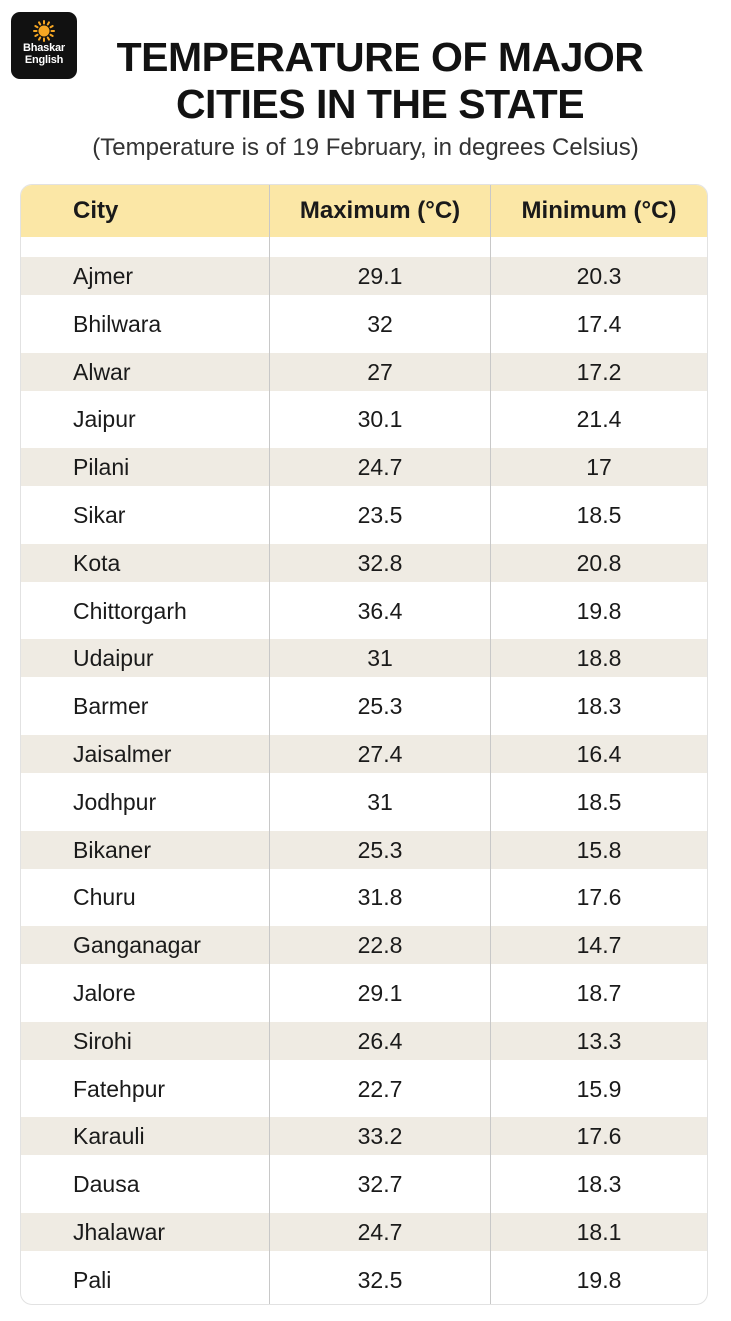  Describe the element at coordinates (99, 515) in the screenshot. I see `city-cell: Sikar` at that location.